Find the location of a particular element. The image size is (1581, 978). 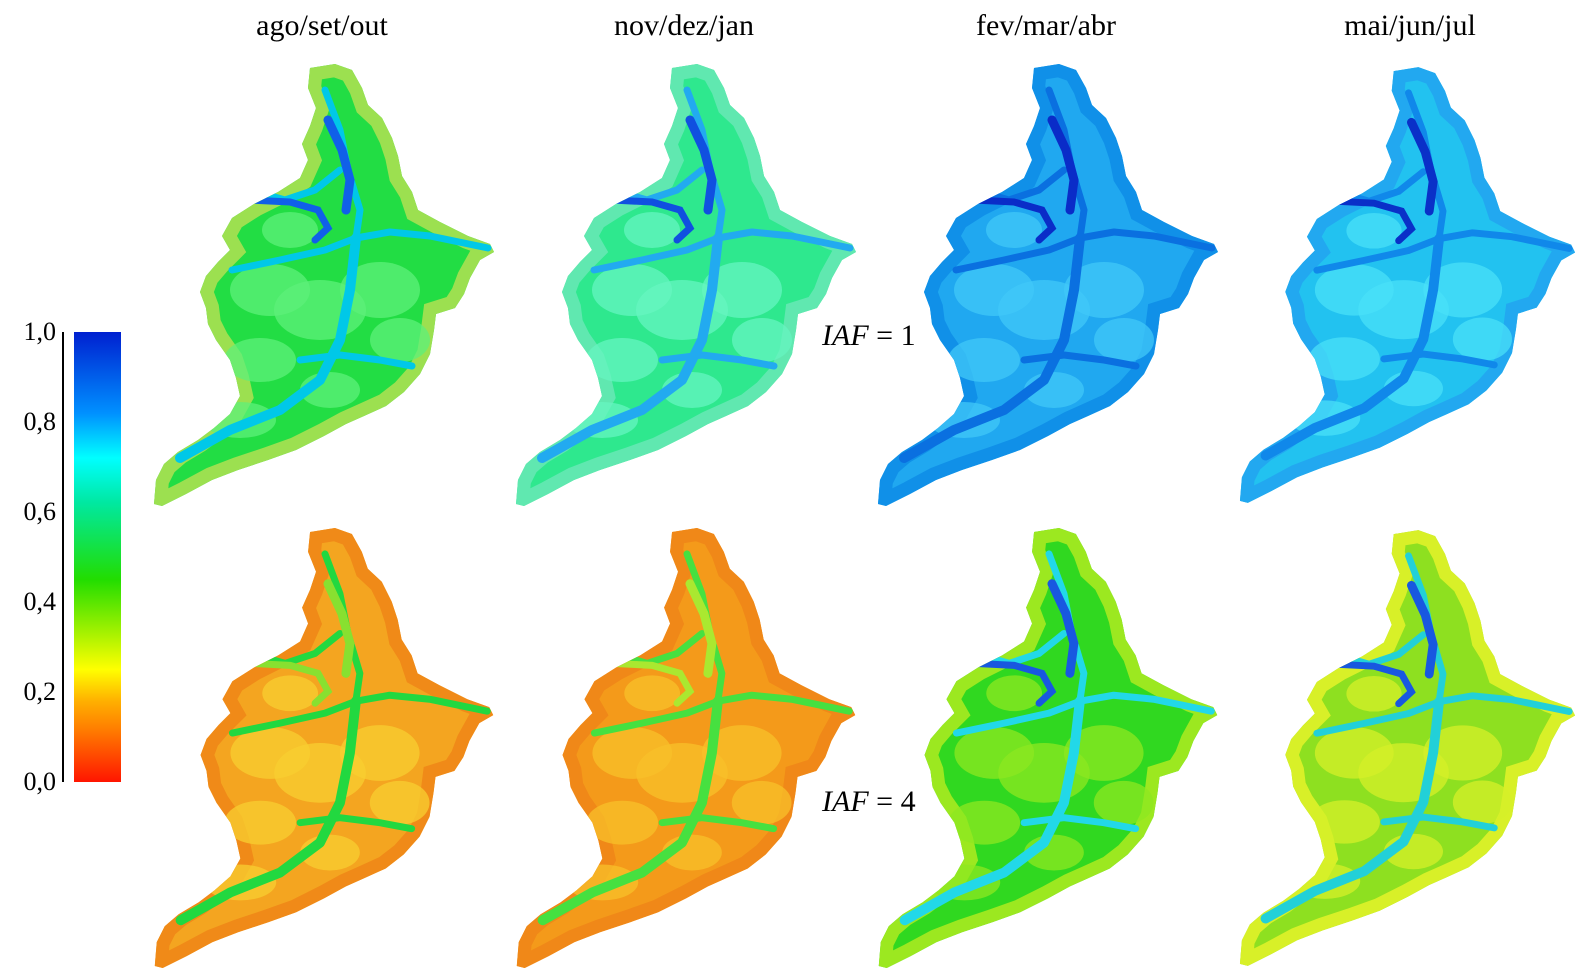

column-title-fev-mar-abr: fev/mar/abr is located at coordinates (1046, 25).